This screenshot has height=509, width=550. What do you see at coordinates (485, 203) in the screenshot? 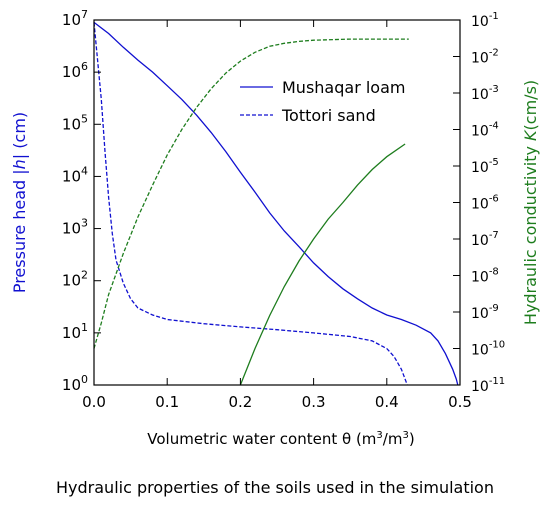
I see `y-right-tick-label: 10⁻⁶` at bounding box center [485, 203].